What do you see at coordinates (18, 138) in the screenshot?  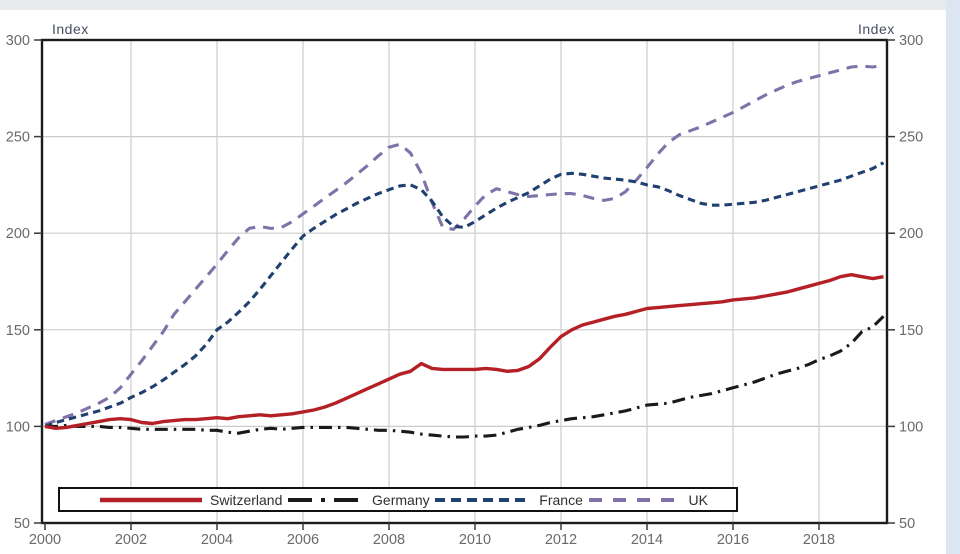 I see `y-tick-label-left: 250` at bounding box center [18, 138].